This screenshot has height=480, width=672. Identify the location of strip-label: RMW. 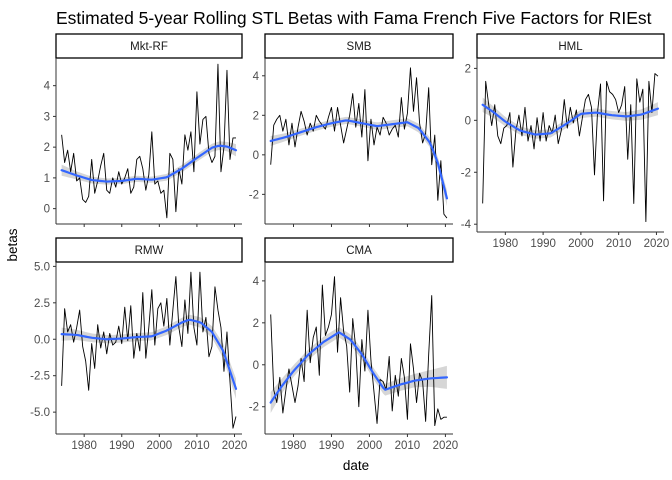
(149, 251).